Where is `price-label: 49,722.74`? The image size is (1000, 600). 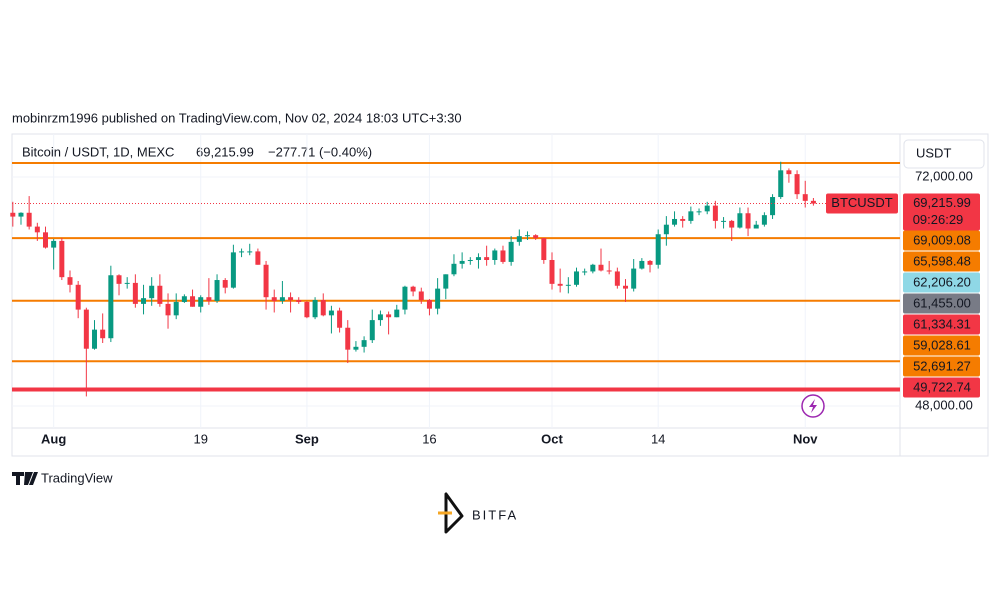
price-label: 49,722.74 is located at coordinates (942, 386).